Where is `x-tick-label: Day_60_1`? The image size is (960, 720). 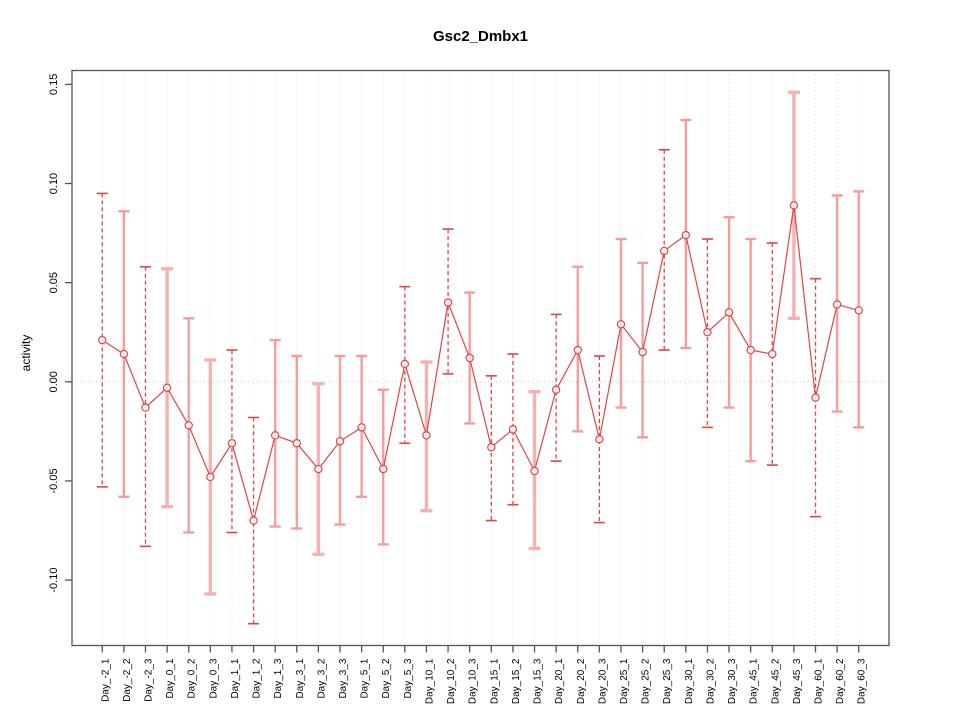
x-tick-label: Day_60_1 is located at coordinates (819, 681).